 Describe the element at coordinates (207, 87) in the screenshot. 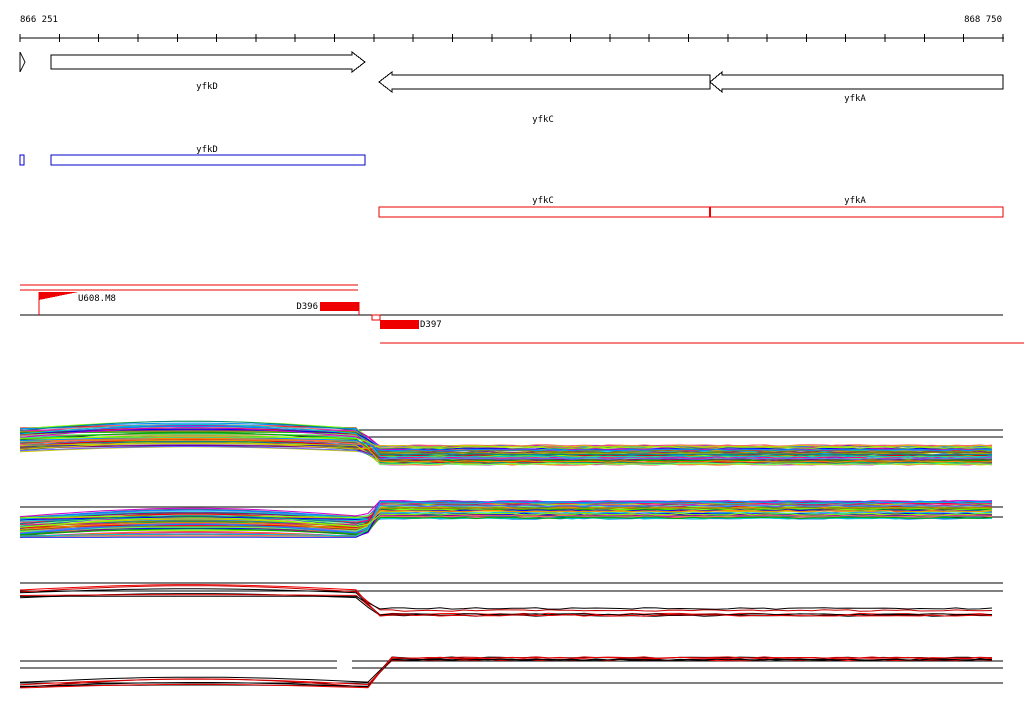

I see `gene-label: yfkD` at that location.